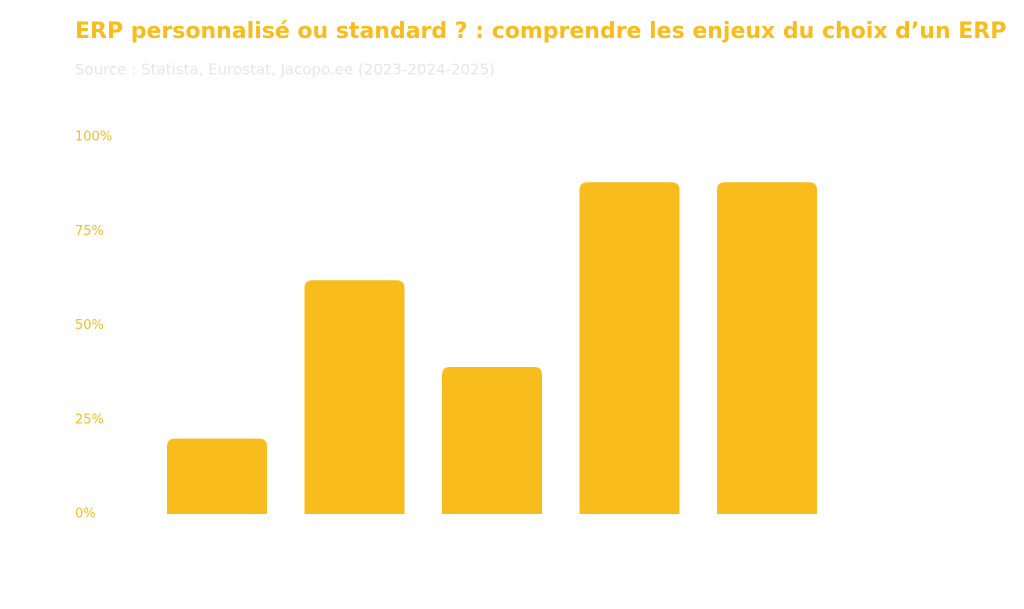  I want to click on y-tick-label: 75%, so click(89, 231).